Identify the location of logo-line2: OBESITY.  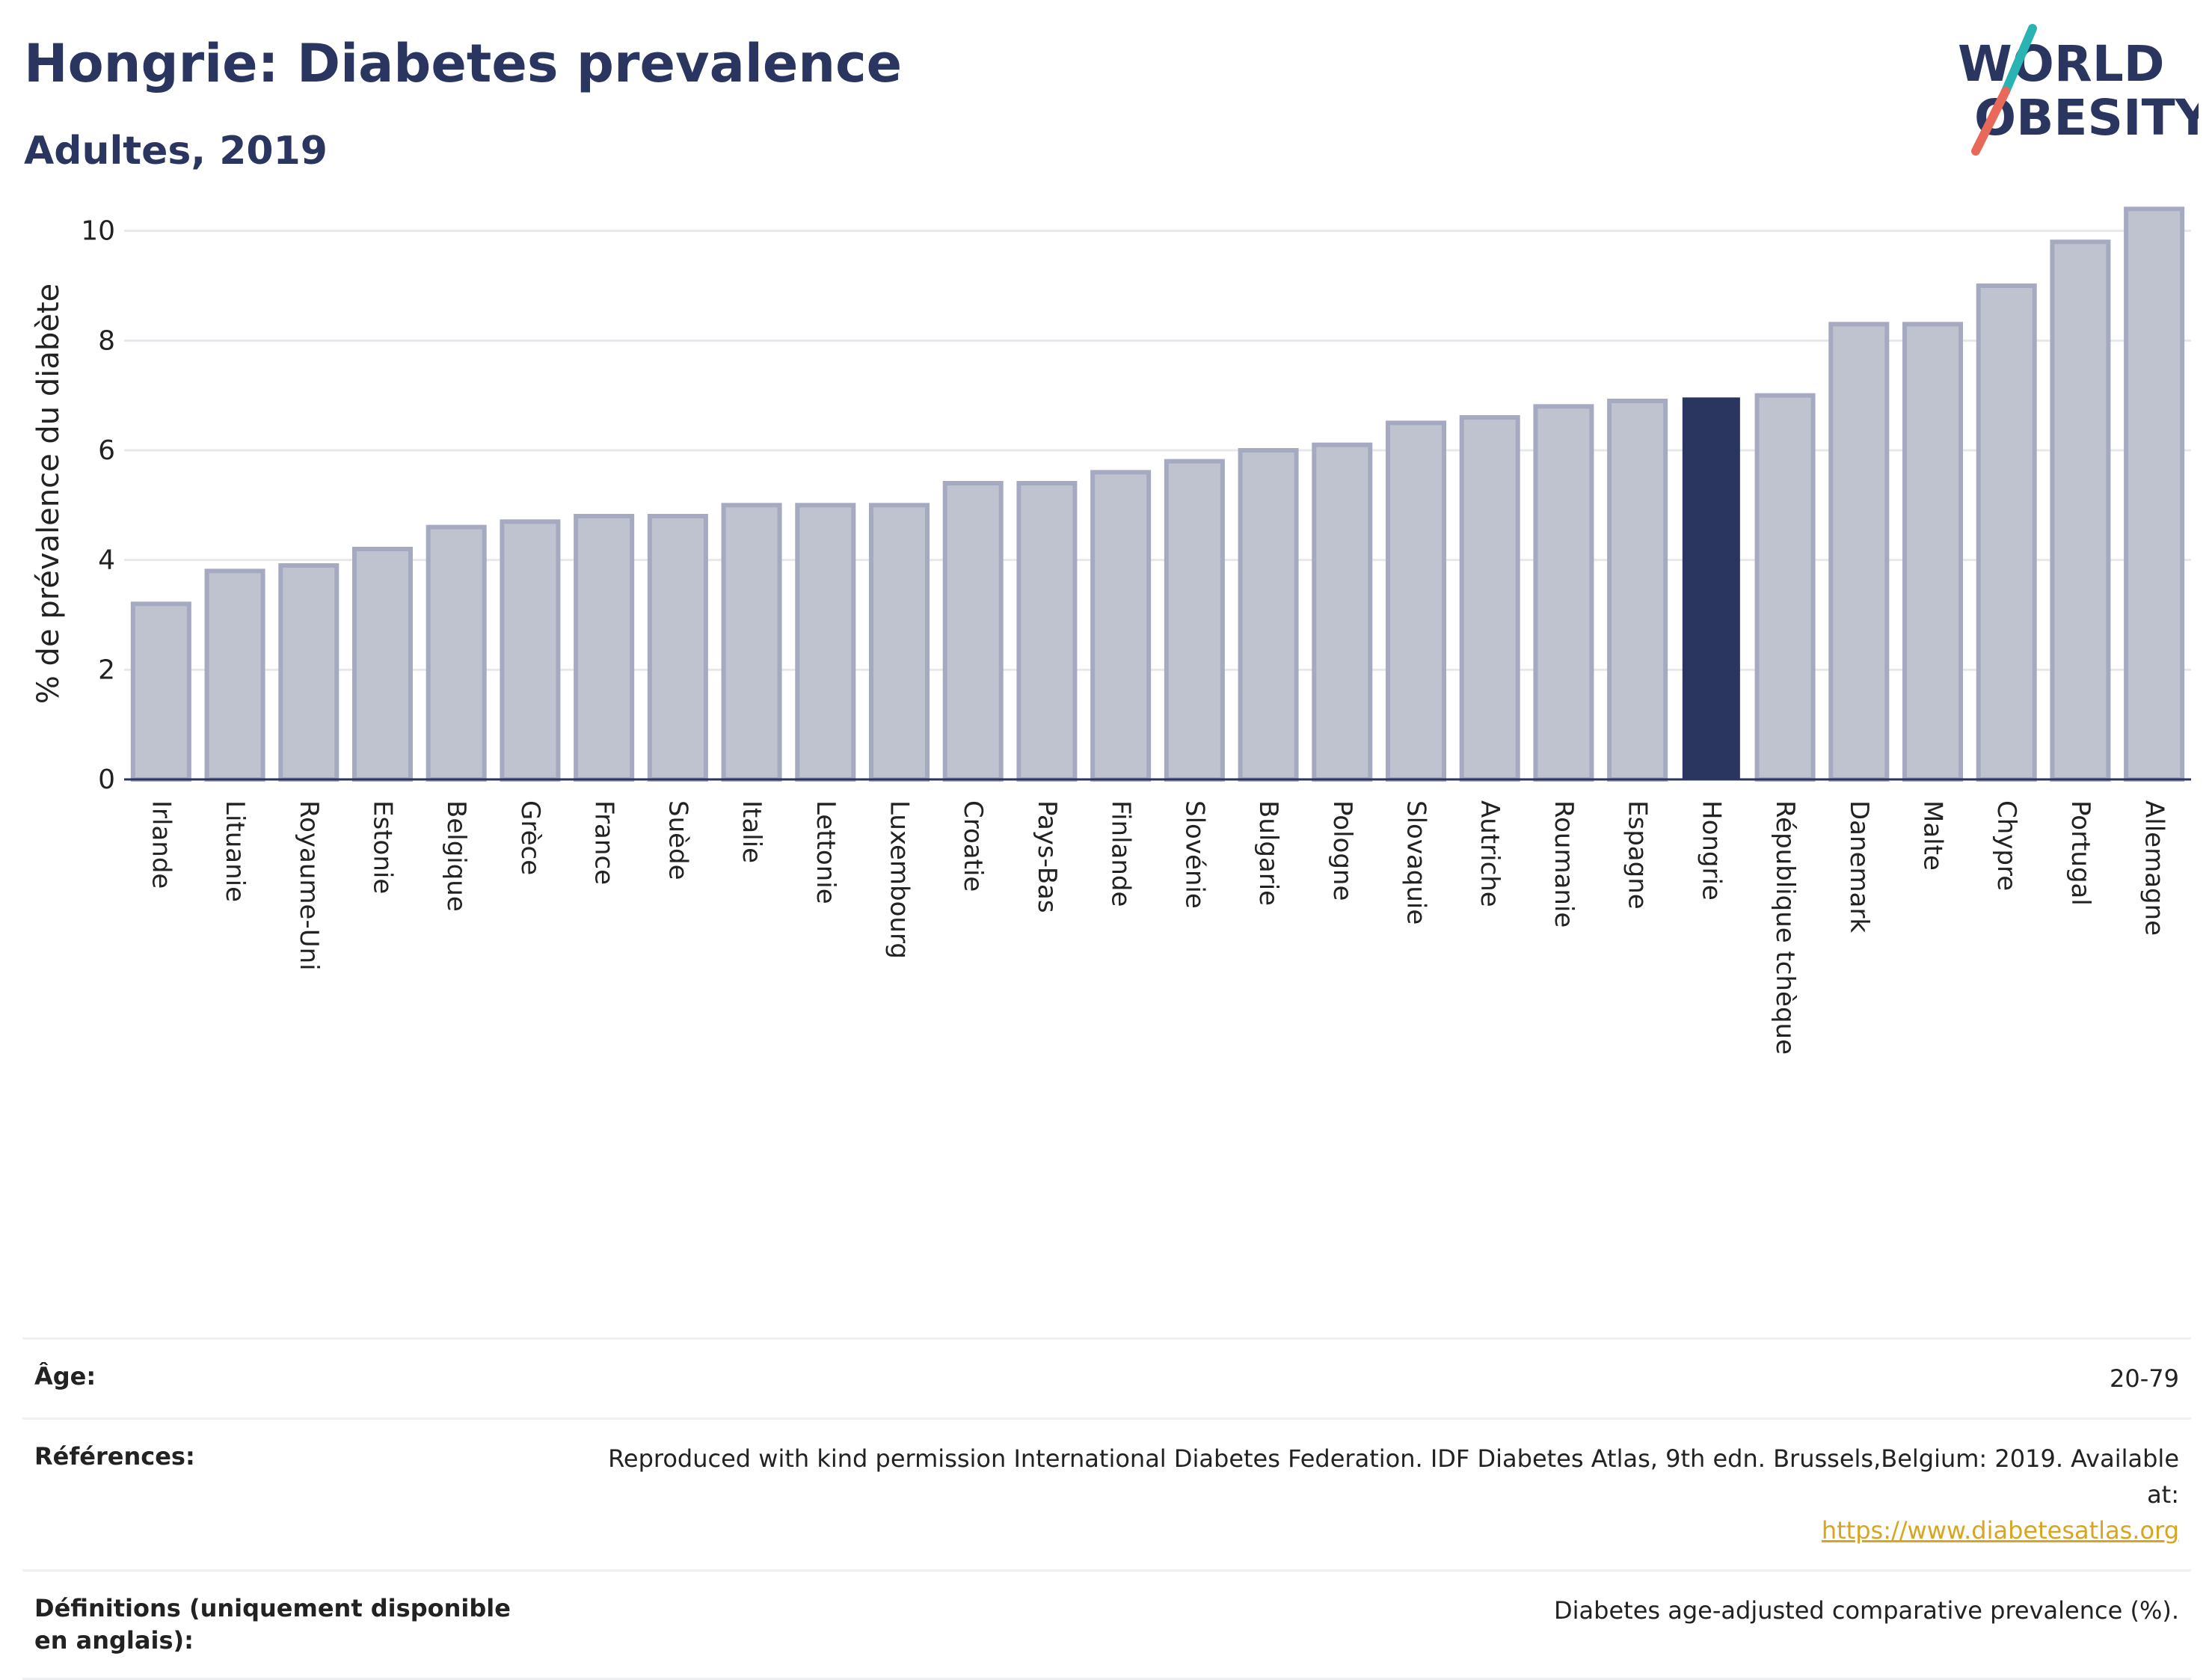
(2086, 118).